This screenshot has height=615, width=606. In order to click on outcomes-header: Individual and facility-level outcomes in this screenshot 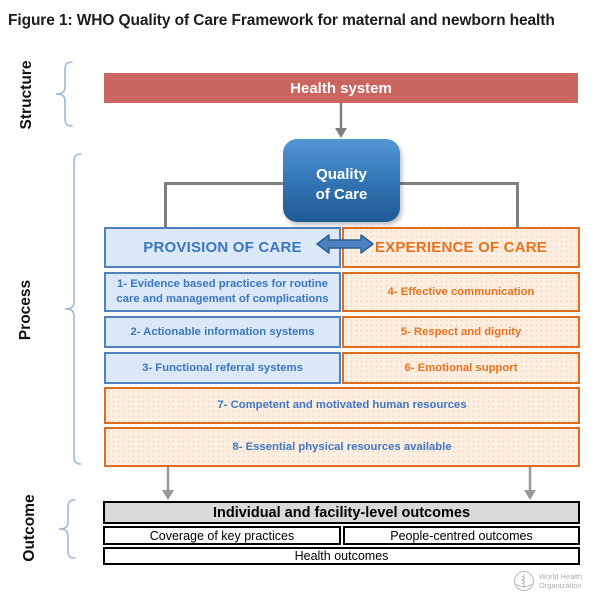, I will do `click(341, 512)`.